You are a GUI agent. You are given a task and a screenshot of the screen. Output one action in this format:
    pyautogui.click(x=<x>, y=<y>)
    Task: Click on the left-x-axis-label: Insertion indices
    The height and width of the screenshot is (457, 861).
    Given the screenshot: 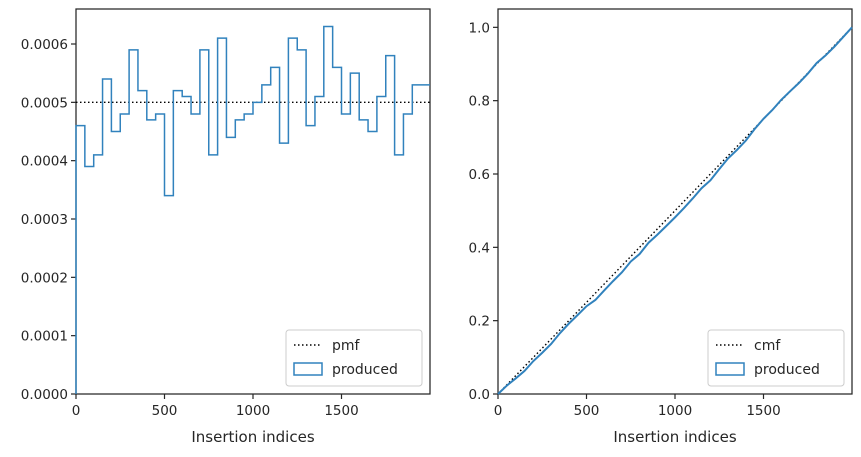 What is the action you would take?
    pyautogui.click(x=252, y=437)
    